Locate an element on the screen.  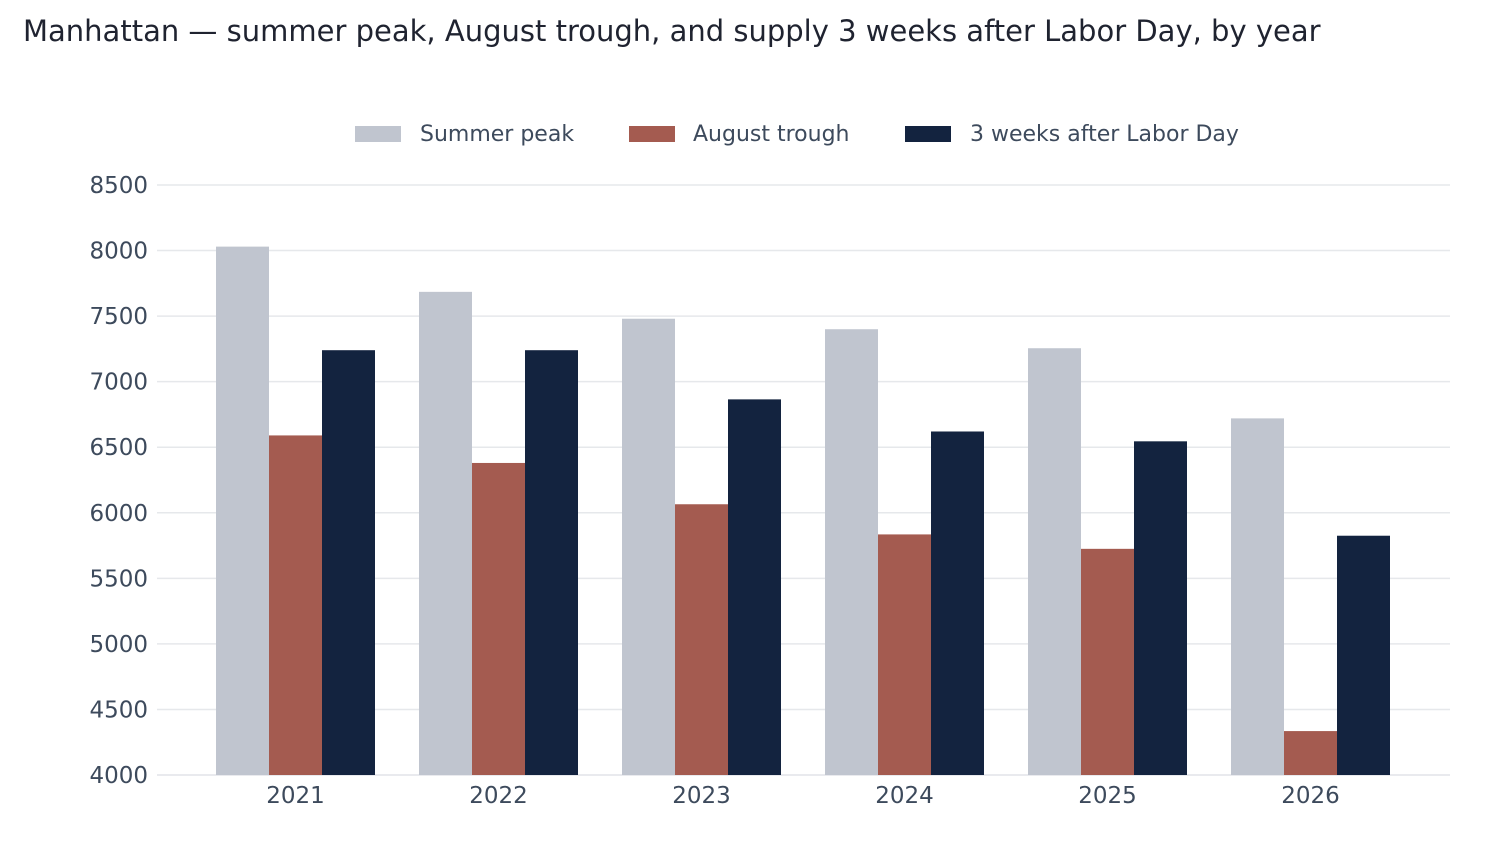
bar-august-trough-2025 is located at coordinates (1107, 661).